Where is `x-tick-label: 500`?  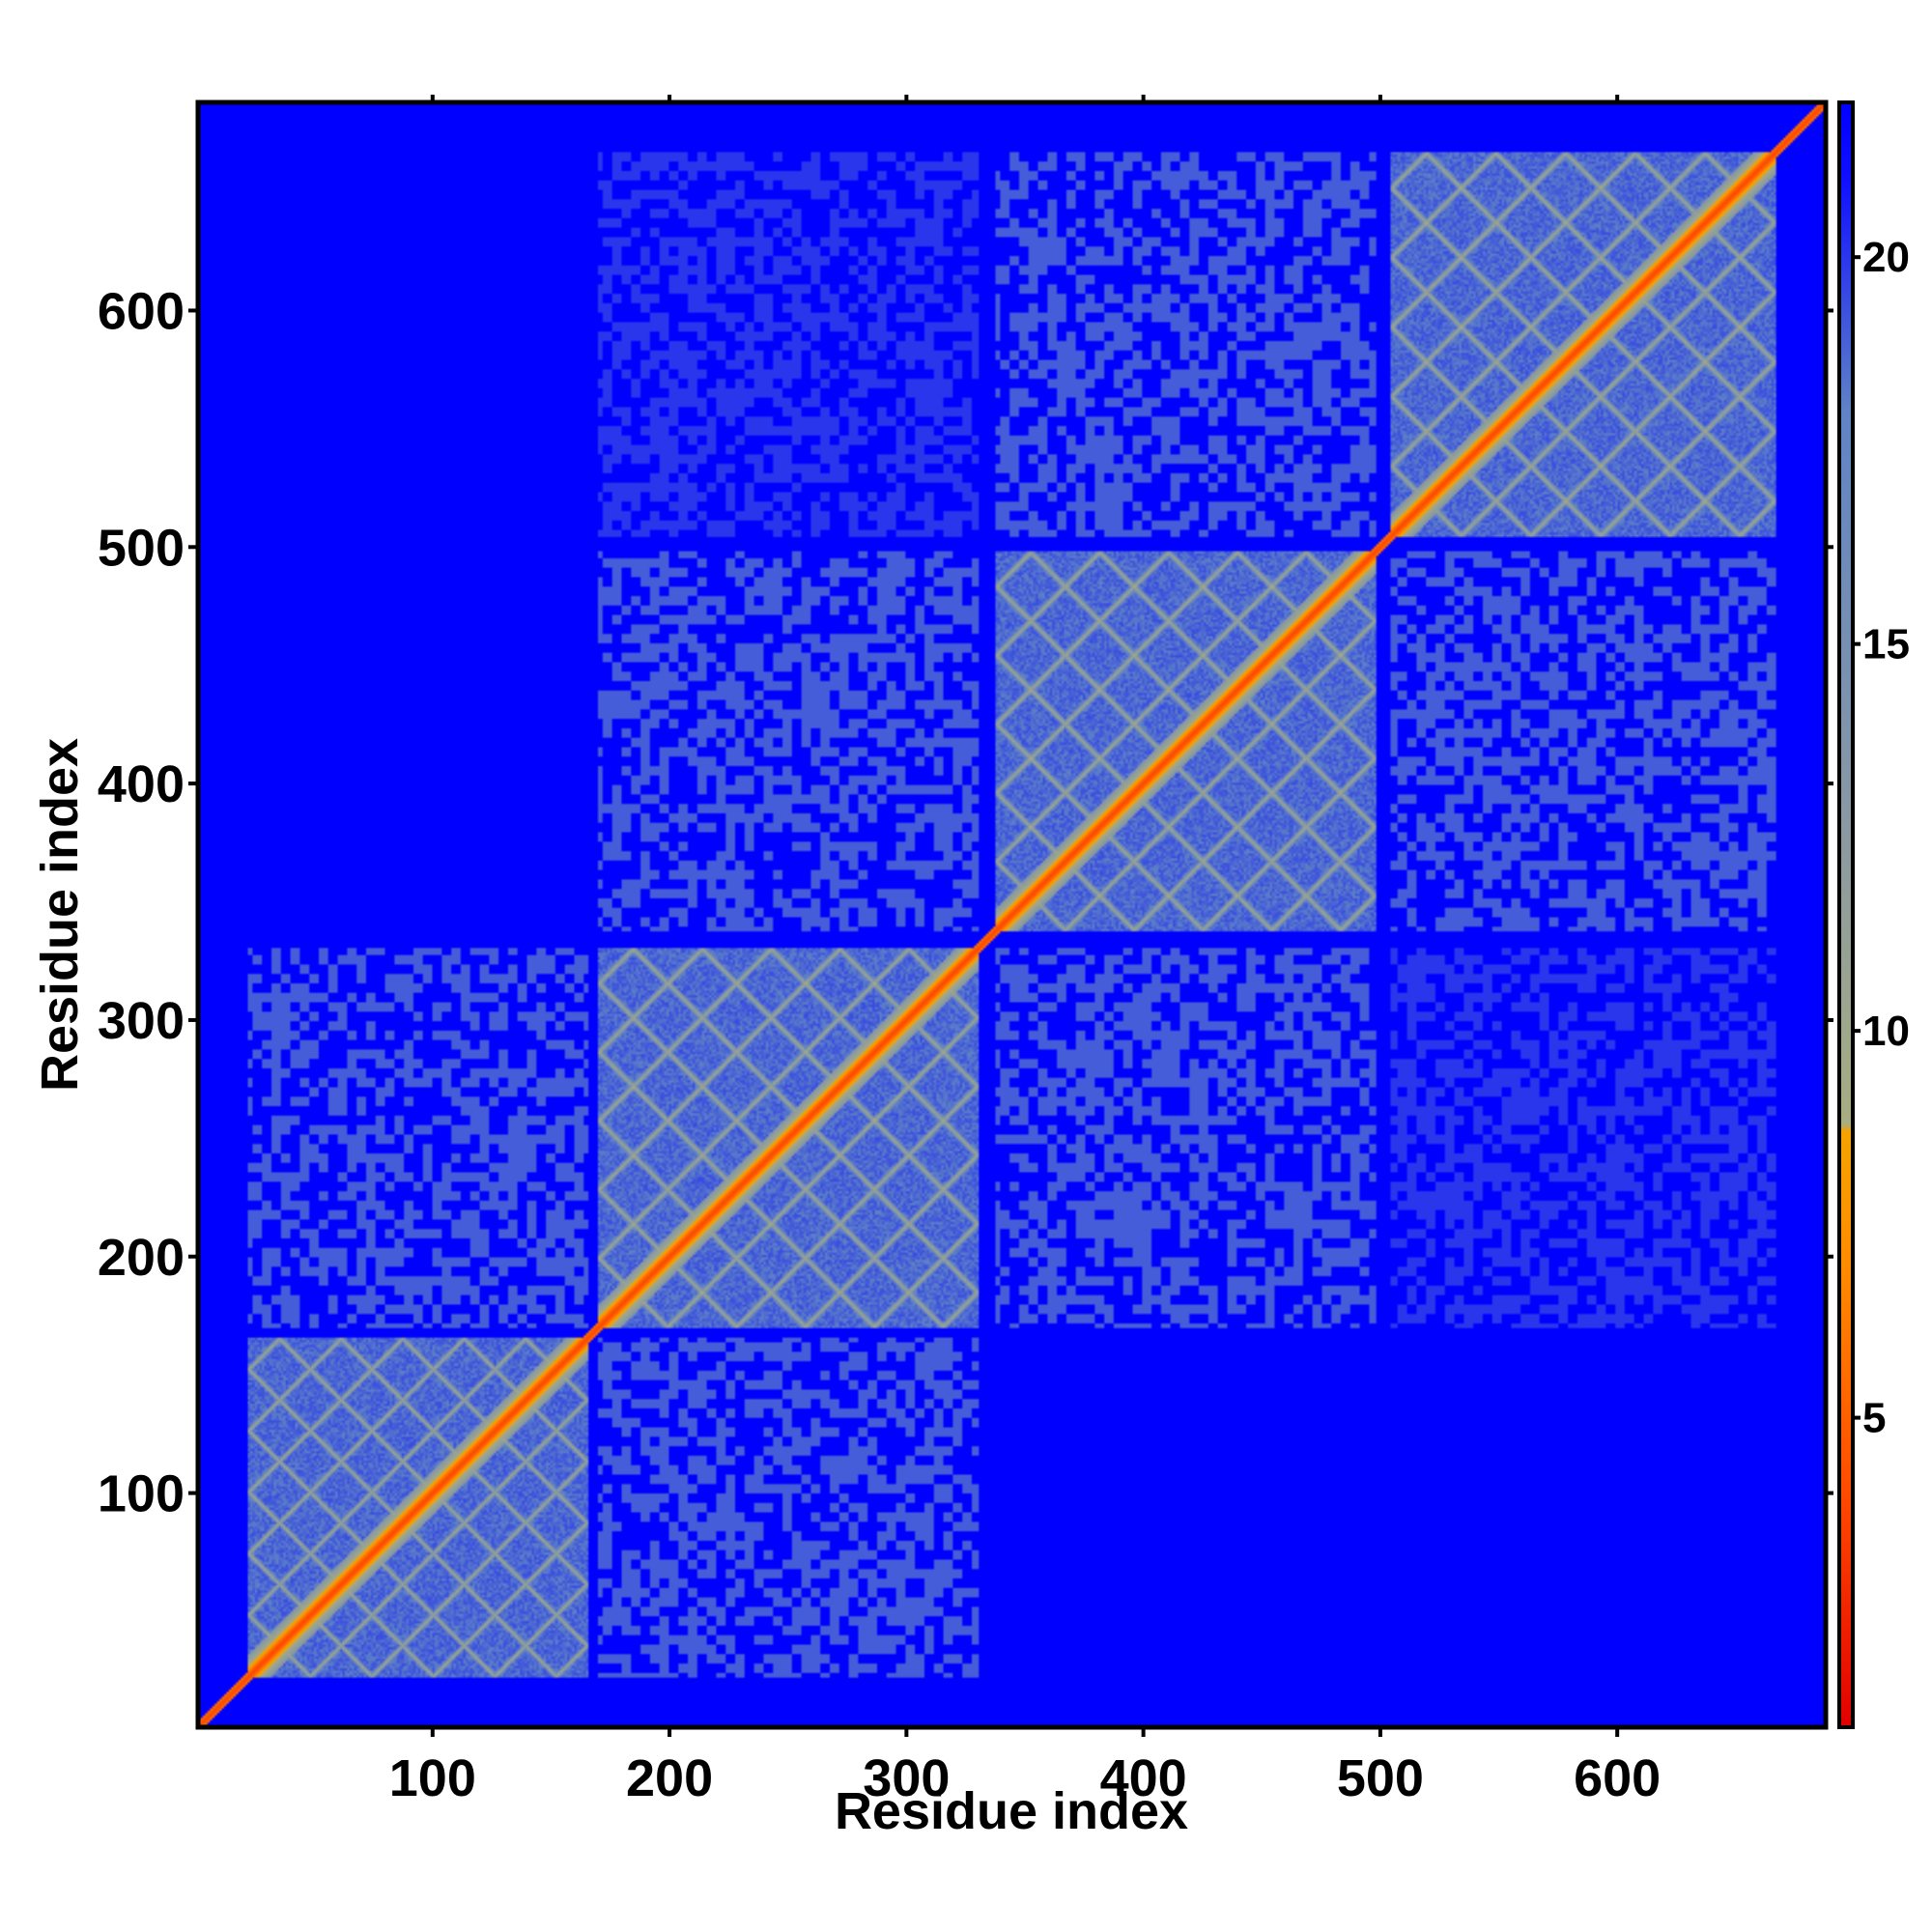 x-tick-label: 500 is located at coordinates (1380, 1778).